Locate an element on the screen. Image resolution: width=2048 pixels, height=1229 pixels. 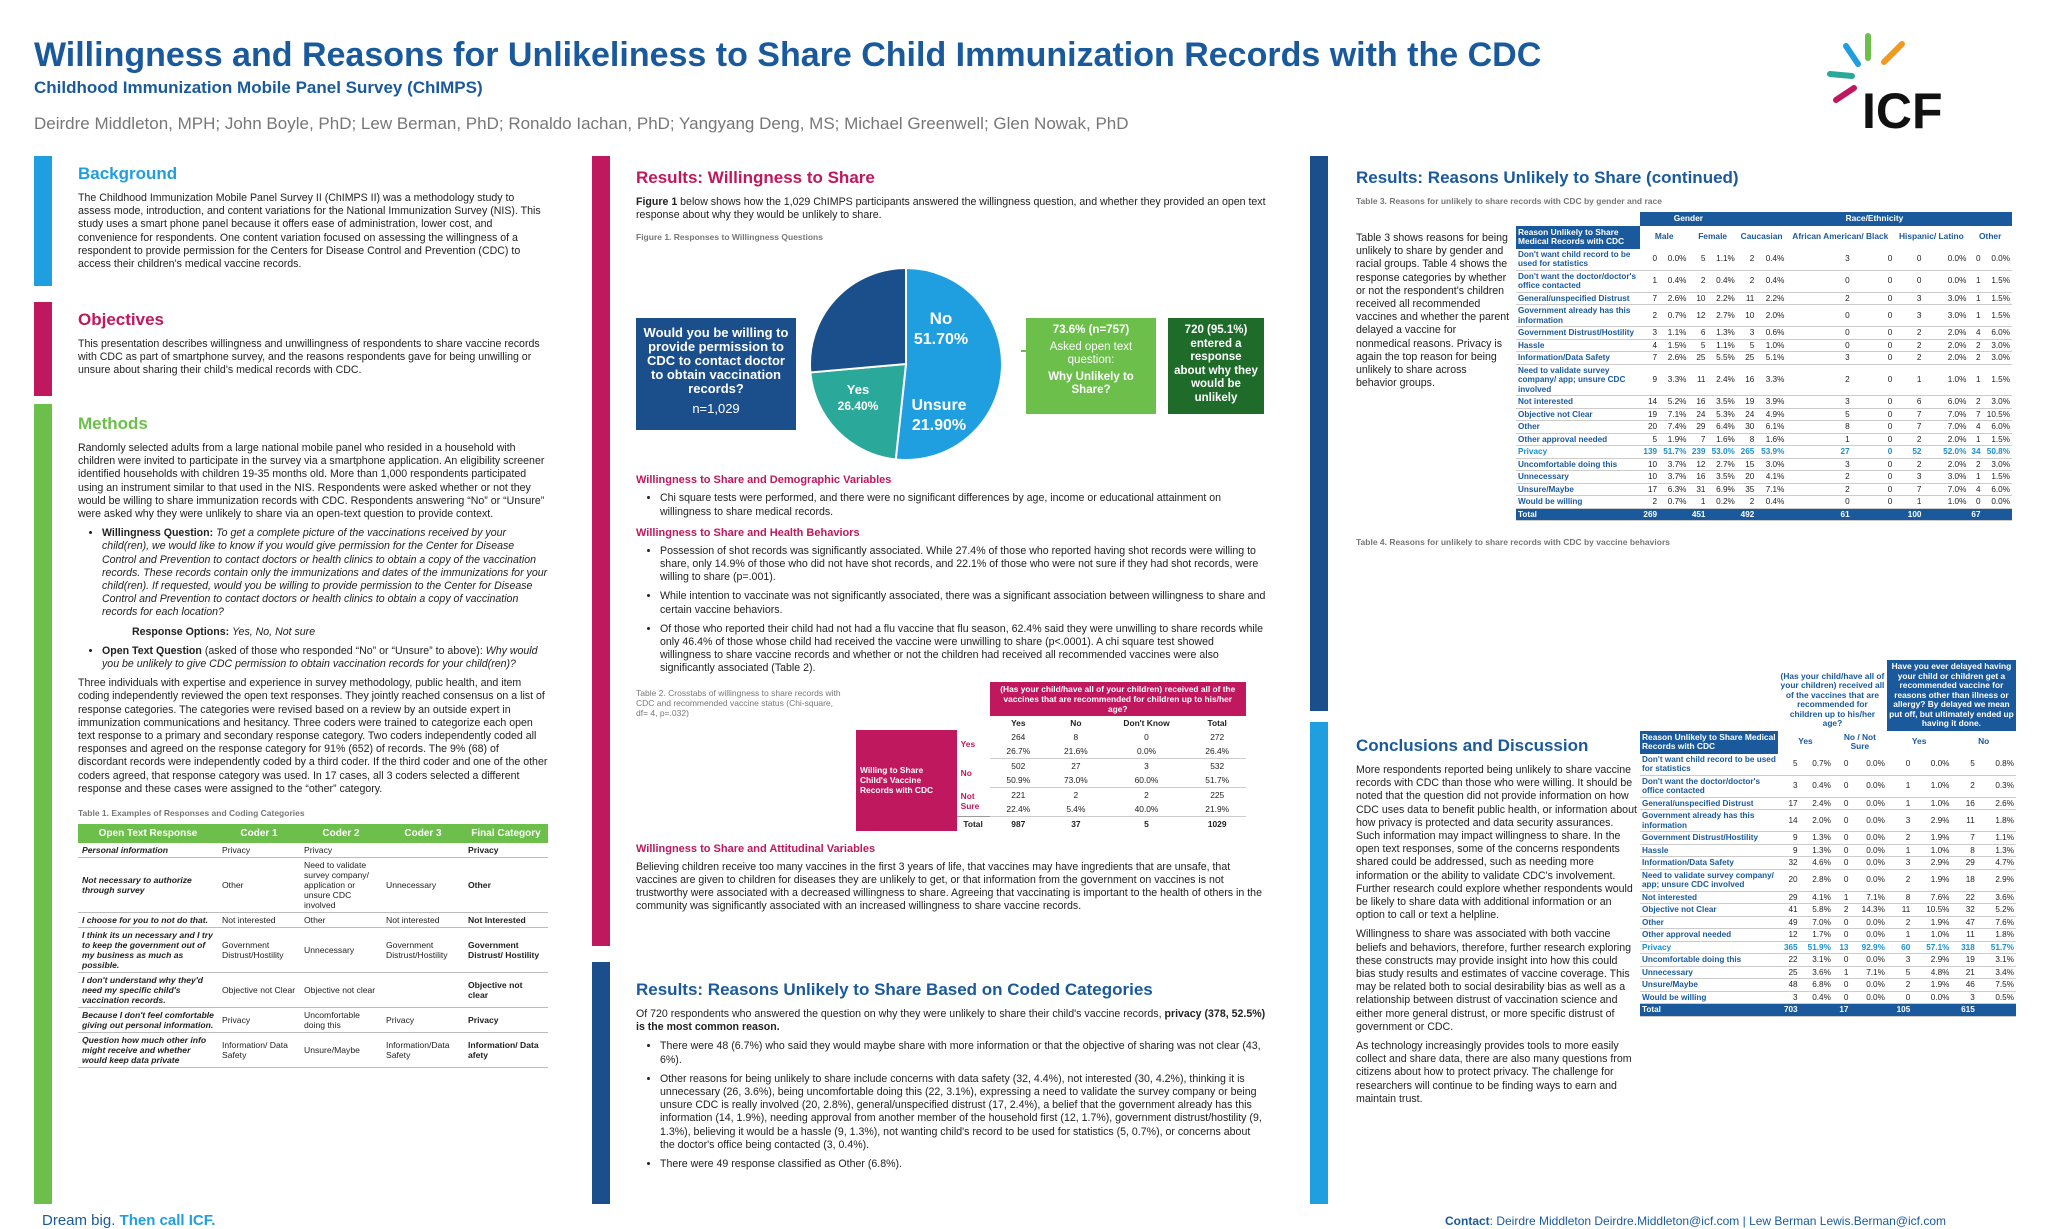
table-cell: 27 is located at coordinates (1819, 452).